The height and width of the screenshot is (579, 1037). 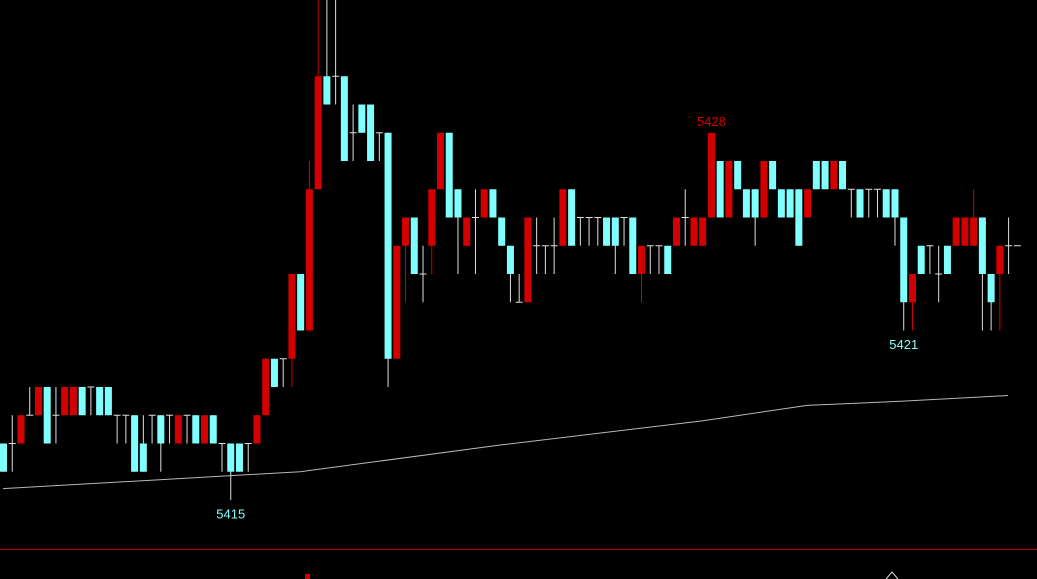 What do you see at coordinates (903, 344) in the screenshot?
I see `price-annotation: 5421` at bounding box center [903, 344].